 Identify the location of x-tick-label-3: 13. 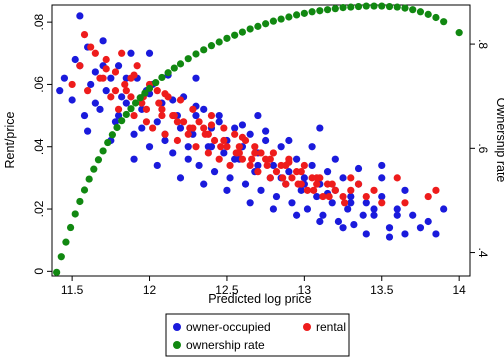
(305, 290).